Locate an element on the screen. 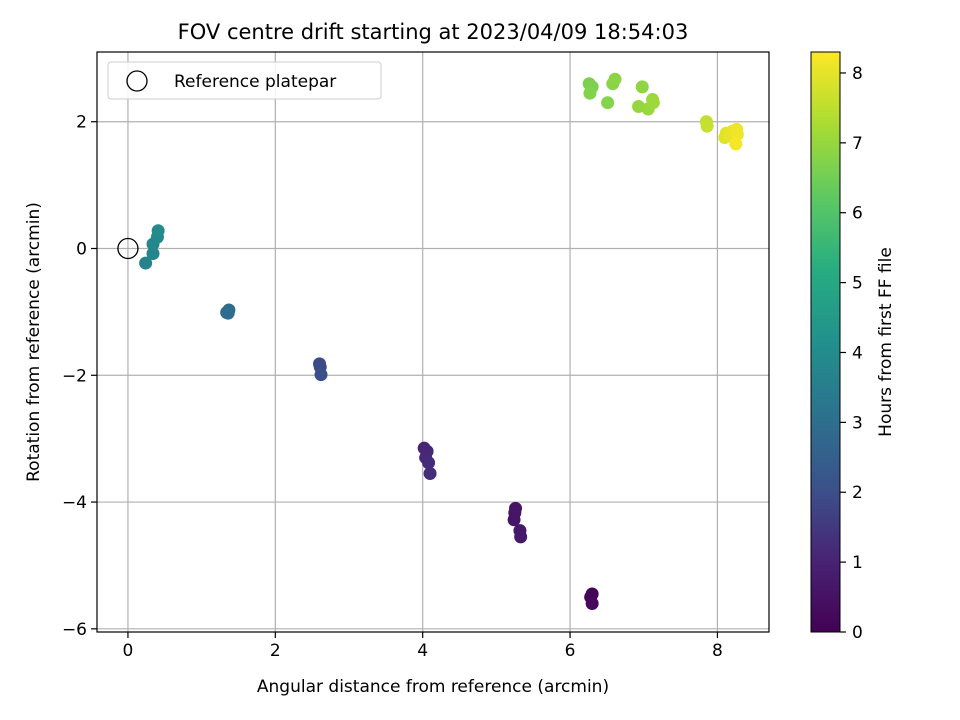  legend: Reference platepar is located at coordinates (244, 80).